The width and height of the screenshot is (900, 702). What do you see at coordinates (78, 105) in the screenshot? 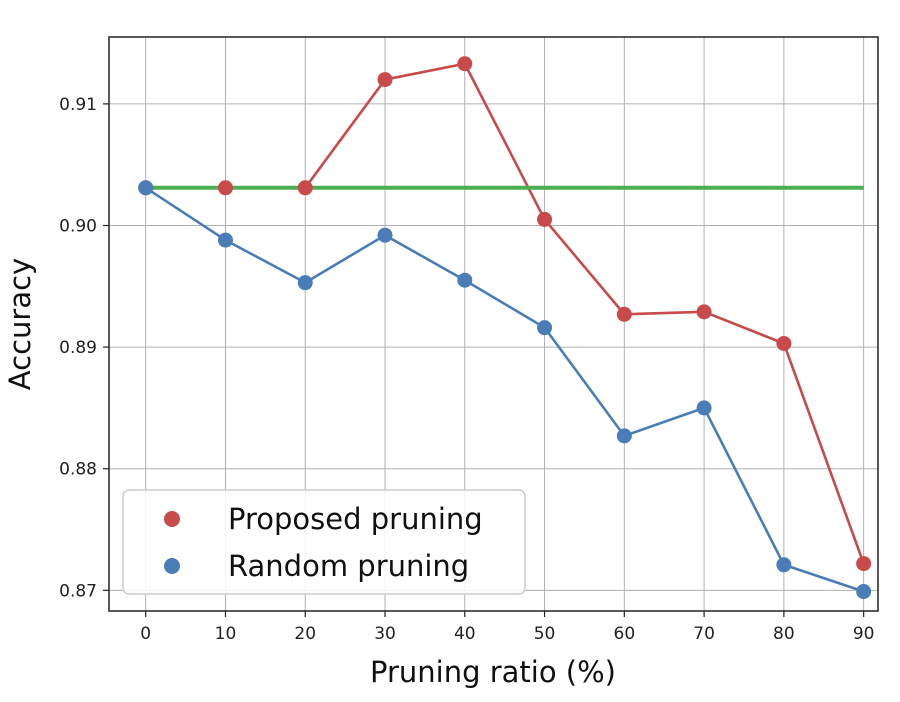
I see `y-tick-label: 0.91` at bounding box center [78, 105].